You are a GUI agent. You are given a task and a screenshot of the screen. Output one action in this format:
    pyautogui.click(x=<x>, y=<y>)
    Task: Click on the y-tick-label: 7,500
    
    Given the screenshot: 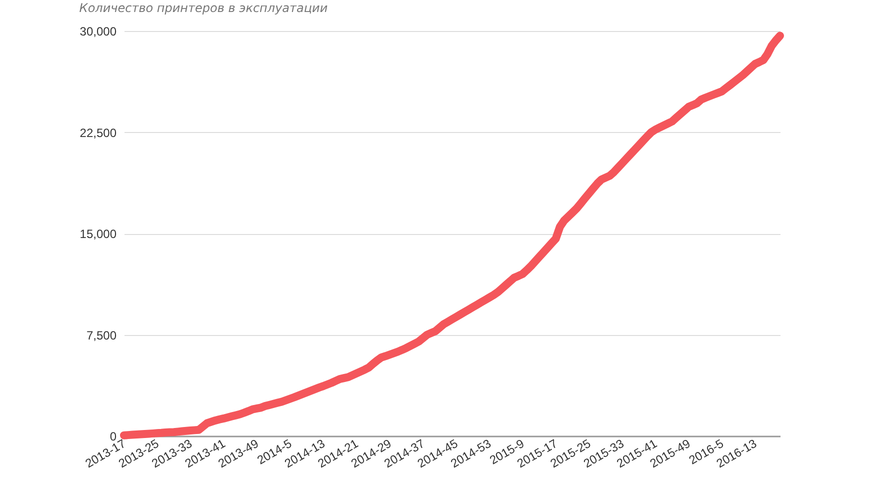 What is the action you would take?
    pyautogui.click(x=101, y=335)
    